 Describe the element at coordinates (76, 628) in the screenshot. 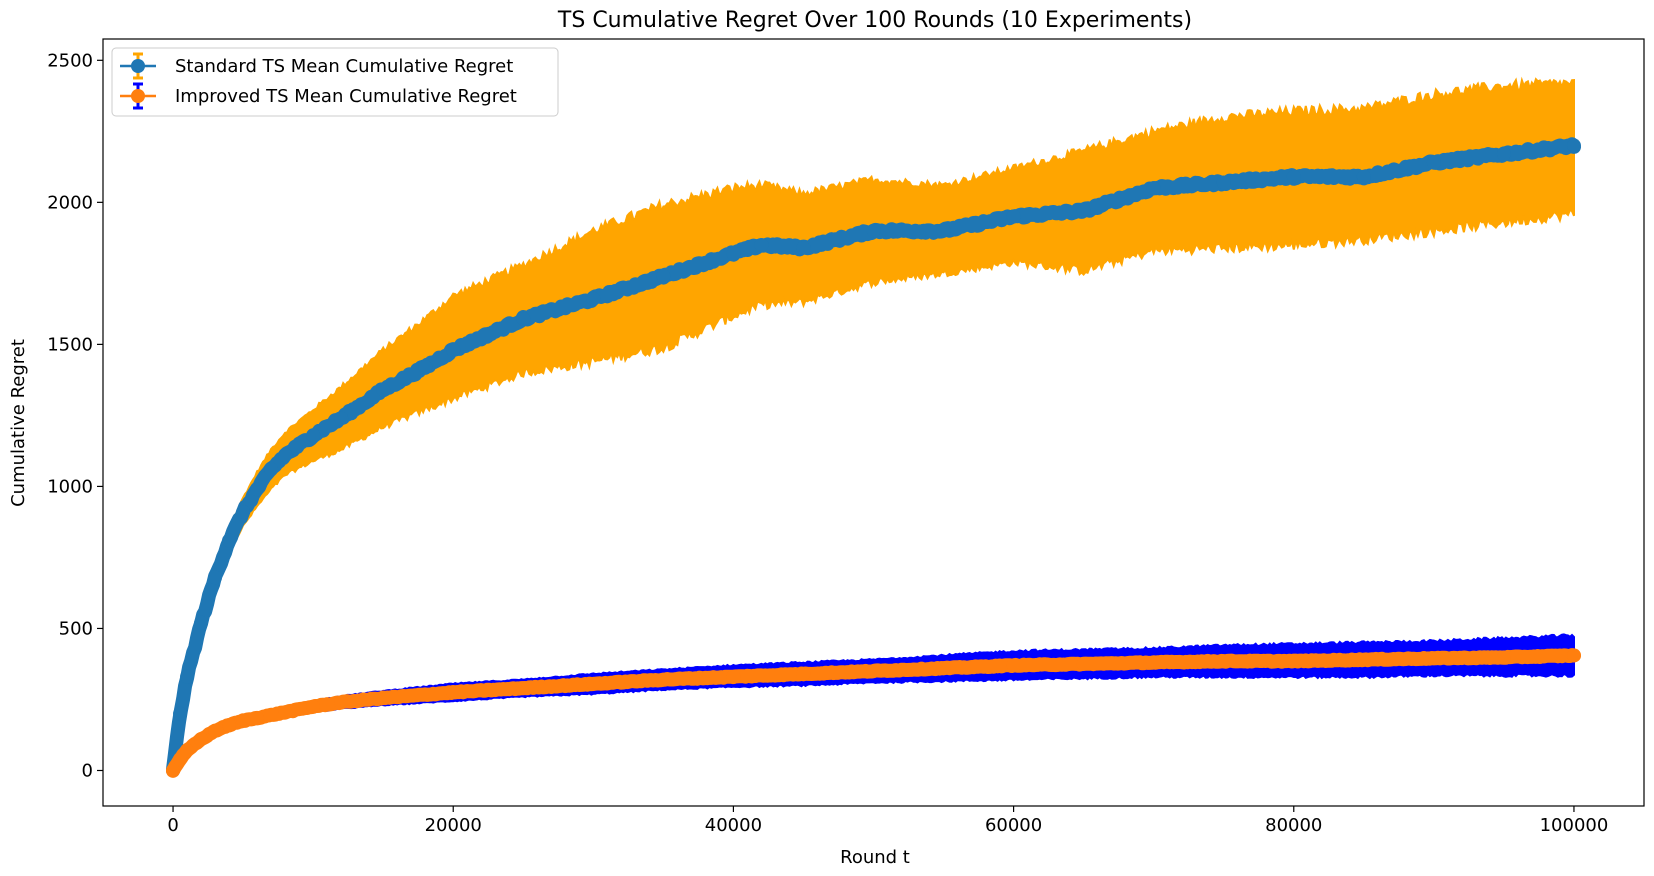

I see `y-tick-label: 500` at that location.